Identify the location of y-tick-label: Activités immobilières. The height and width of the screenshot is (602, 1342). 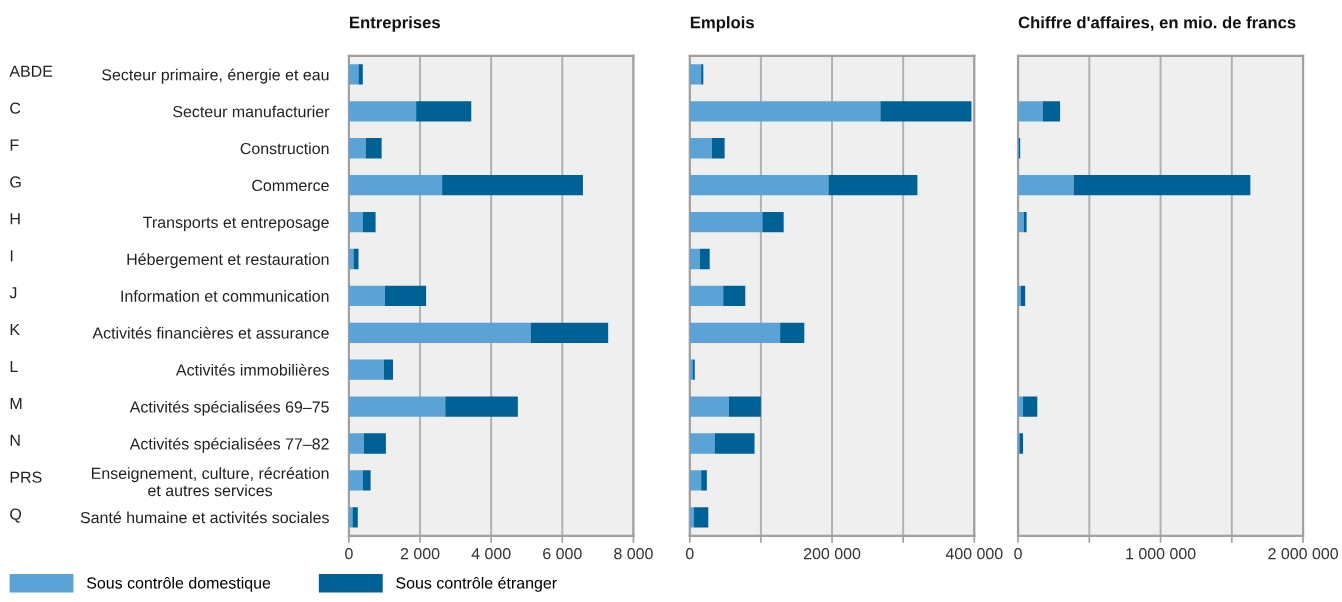
(252, 369).